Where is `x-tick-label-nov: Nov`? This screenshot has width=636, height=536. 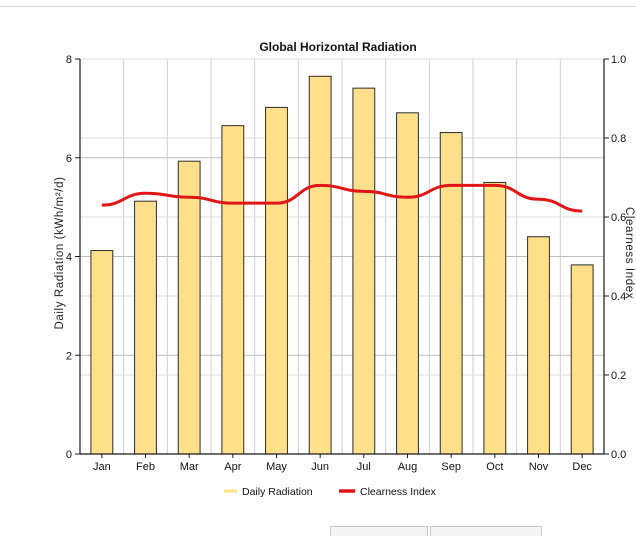 x-tick-label-nov: Nov is located at coordinates (539, 467).